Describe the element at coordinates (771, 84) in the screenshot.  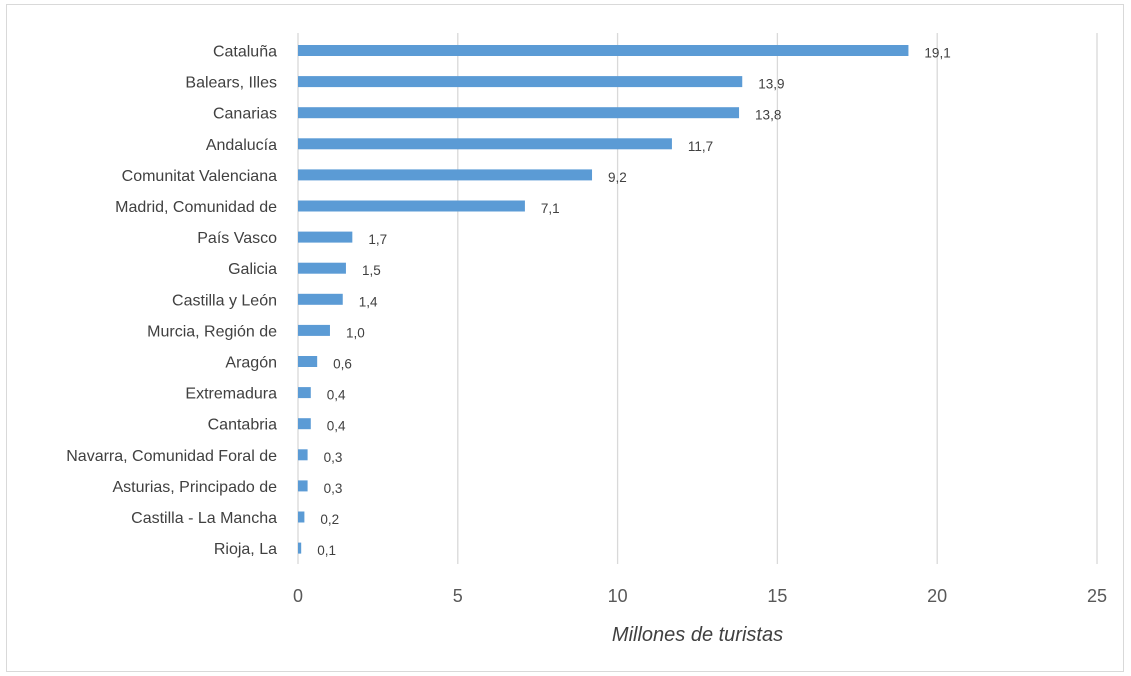
I see `data-label: 13,9` at that location.